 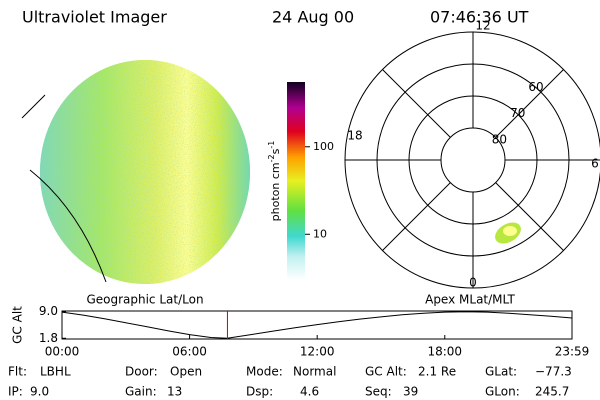 What do you see at coordinates (553, 372) in the screenshot?
I see `info-value: −77.3` at bounding box center [553, 372].